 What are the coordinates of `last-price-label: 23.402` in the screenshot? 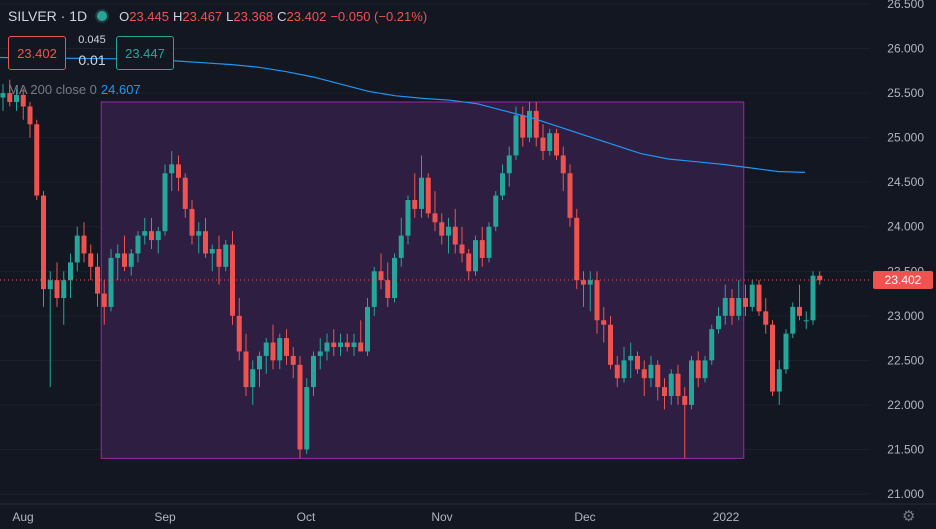 It's located at (903, 280).